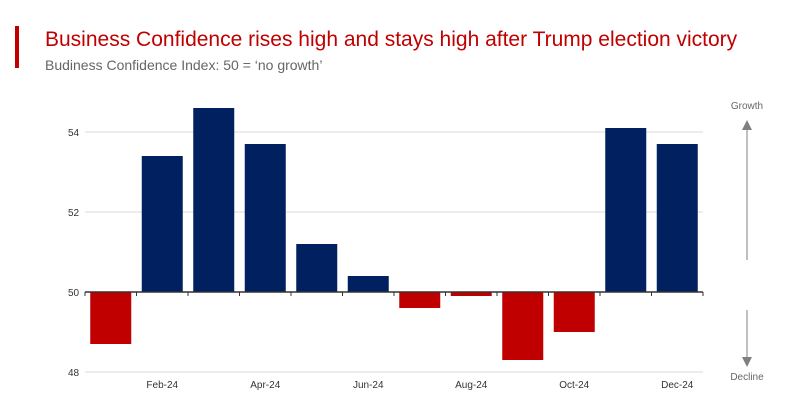  What do you see at coordinates (74, 373) in the screenshot?
I see `y-tick-label-48: 48` at bounding box center [74, 373].